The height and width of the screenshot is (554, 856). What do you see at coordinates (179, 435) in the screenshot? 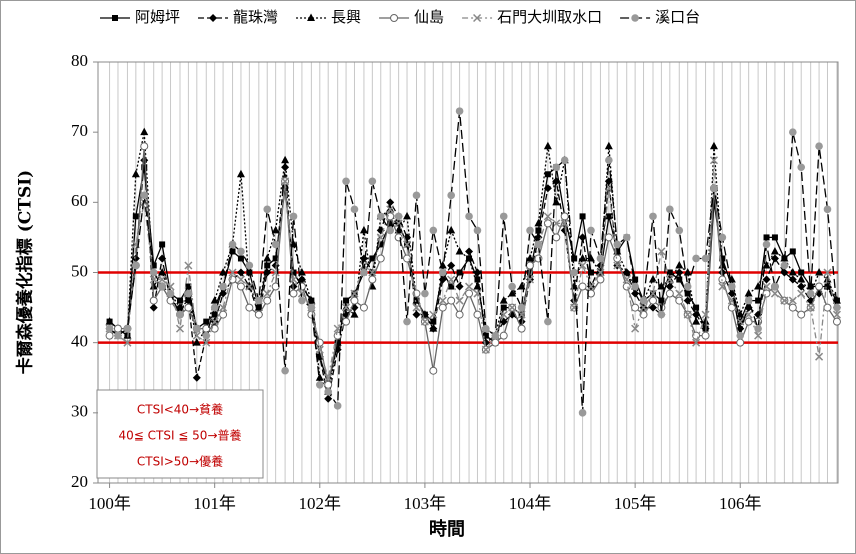
I see `annotation: 40≦ CTSI ≦ 50→普養` at bounding box center [179, 435].